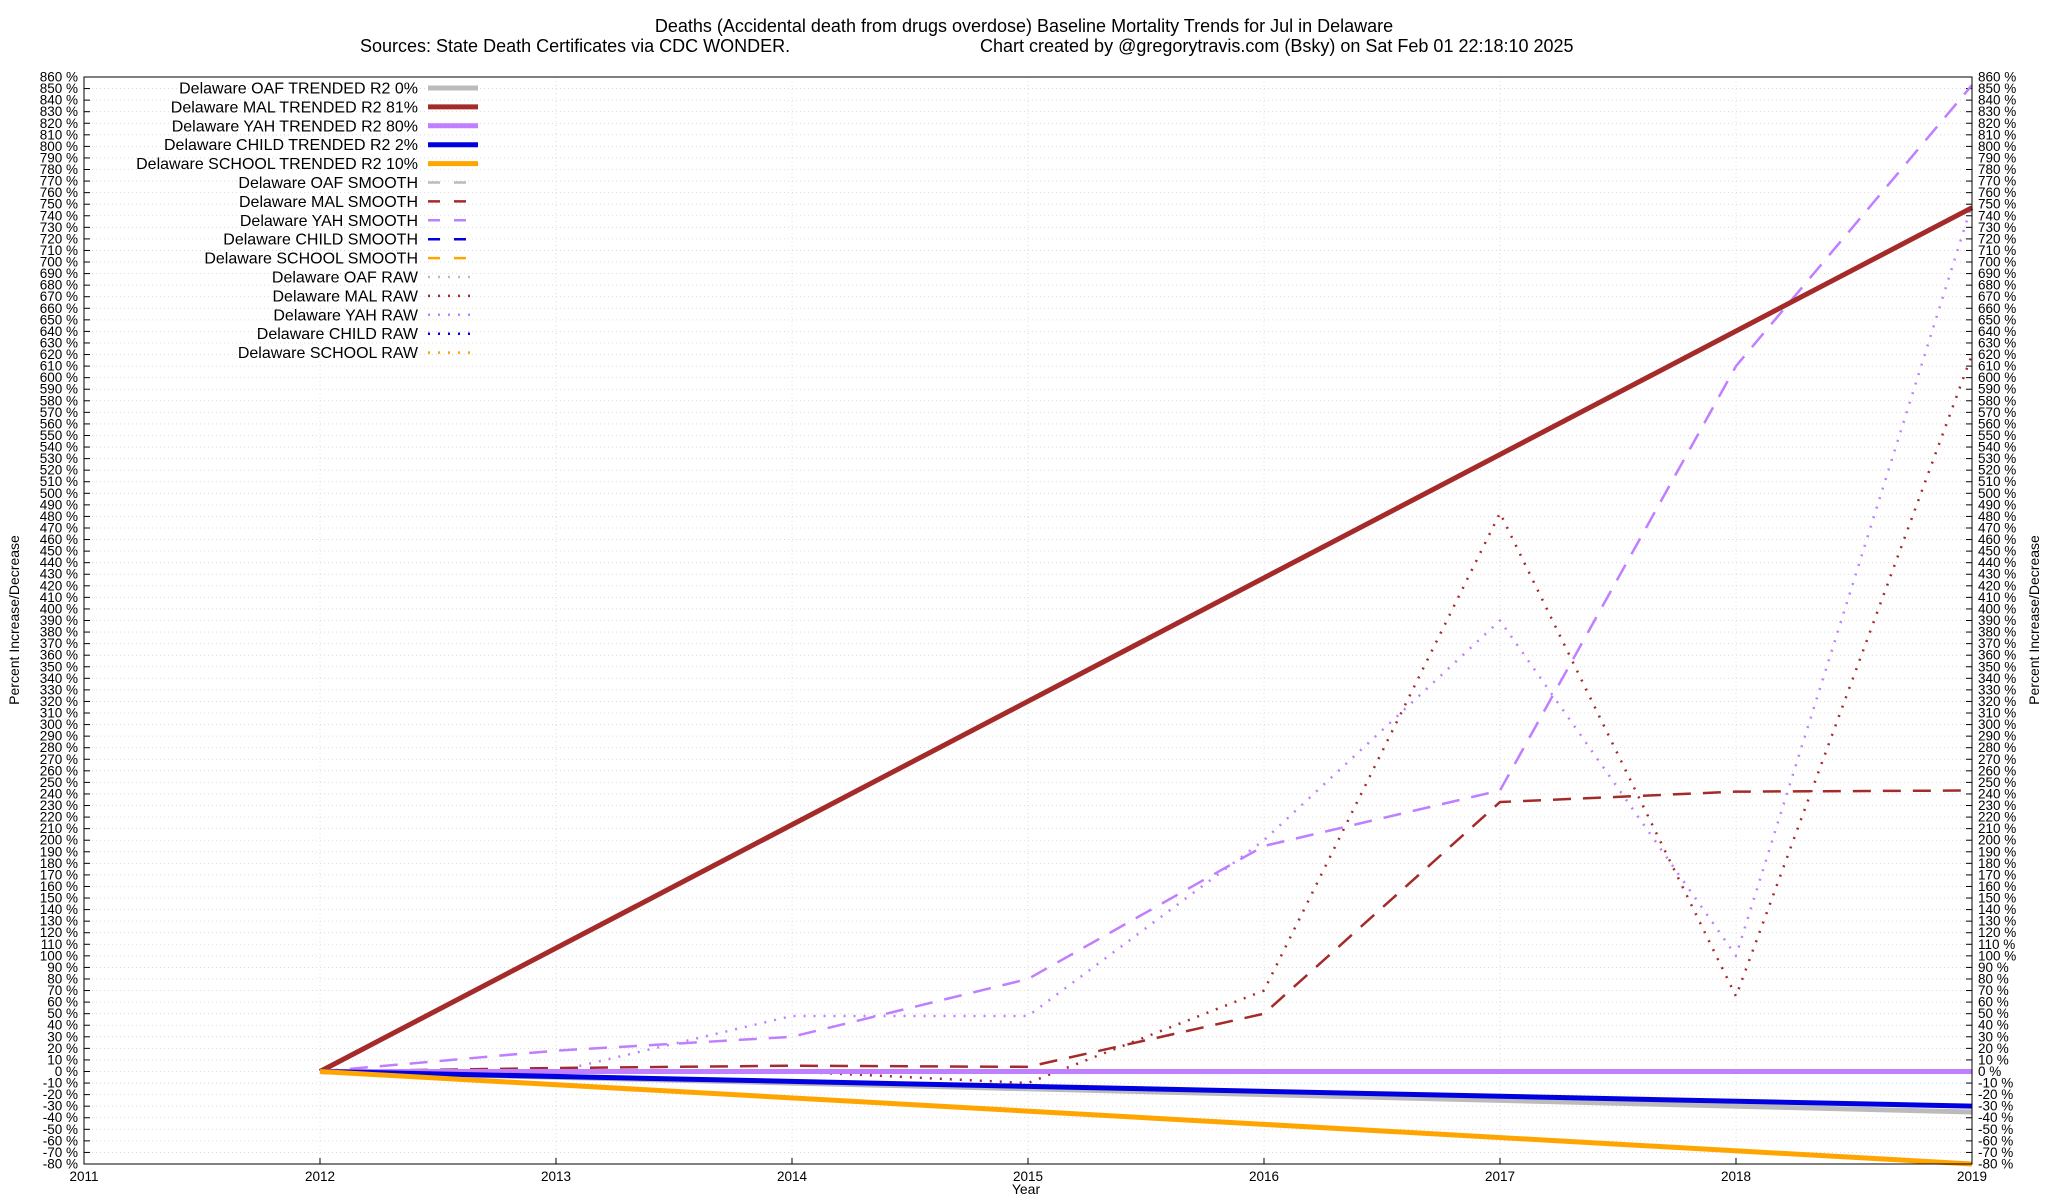 Image resolution: width=2048 pixels, height=1200 pixels. I want to click on y-tick-label: 420 %, so click(59, 585).